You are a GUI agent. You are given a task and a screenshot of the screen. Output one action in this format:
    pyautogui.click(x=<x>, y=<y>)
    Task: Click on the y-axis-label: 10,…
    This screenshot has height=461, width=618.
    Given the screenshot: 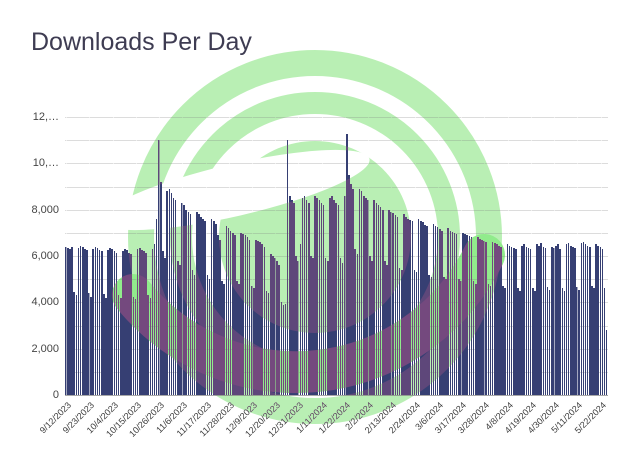 What is the action you would take?
    pyautogui.click(x=45, y=163)
    